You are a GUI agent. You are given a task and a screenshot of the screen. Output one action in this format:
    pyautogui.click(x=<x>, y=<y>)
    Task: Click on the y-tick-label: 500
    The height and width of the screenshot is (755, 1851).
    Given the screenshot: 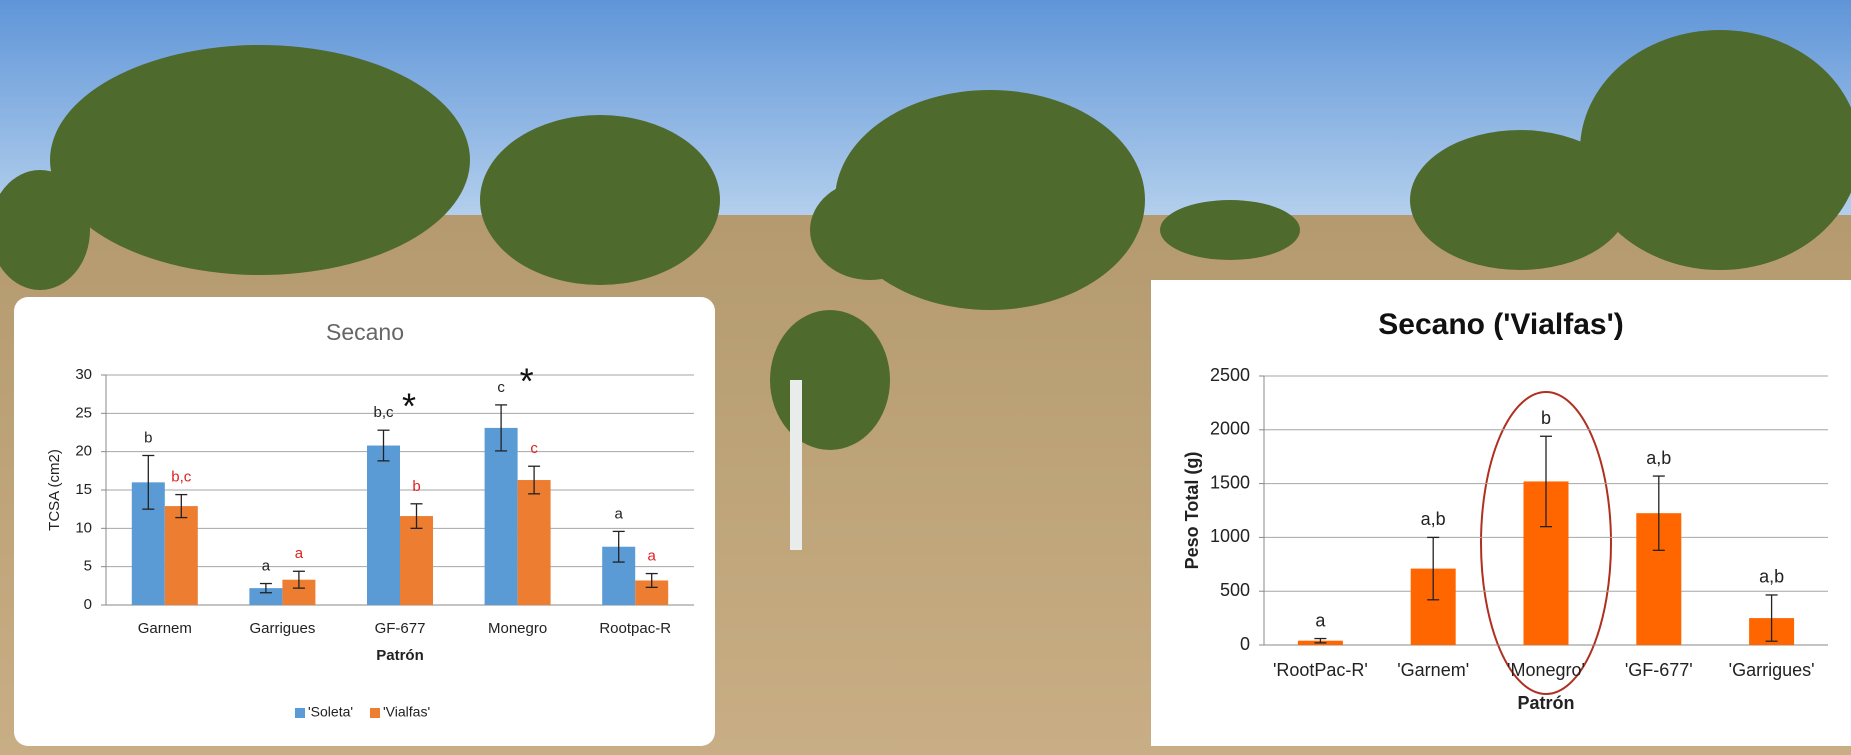 What is the action you would take?
    pyautogui.click(x=1235, y=590)
    